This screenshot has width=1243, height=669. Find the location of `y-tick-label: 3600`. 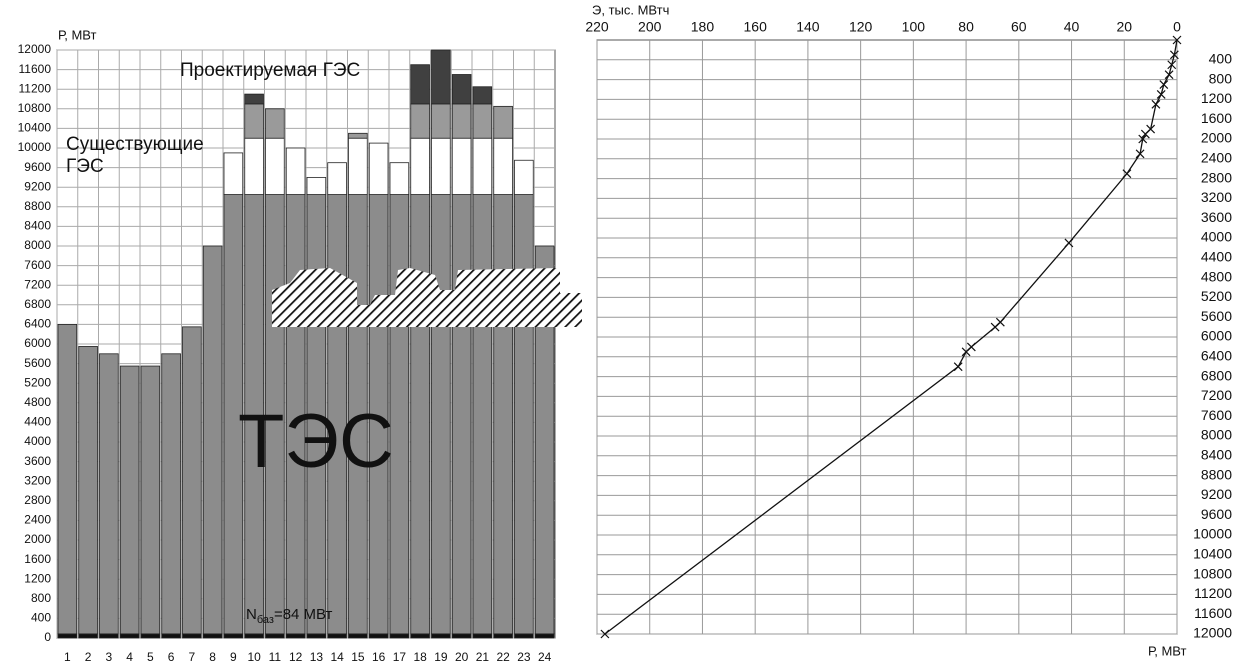

y-tick-label: 3600 is located at coordinates (1216, 217).